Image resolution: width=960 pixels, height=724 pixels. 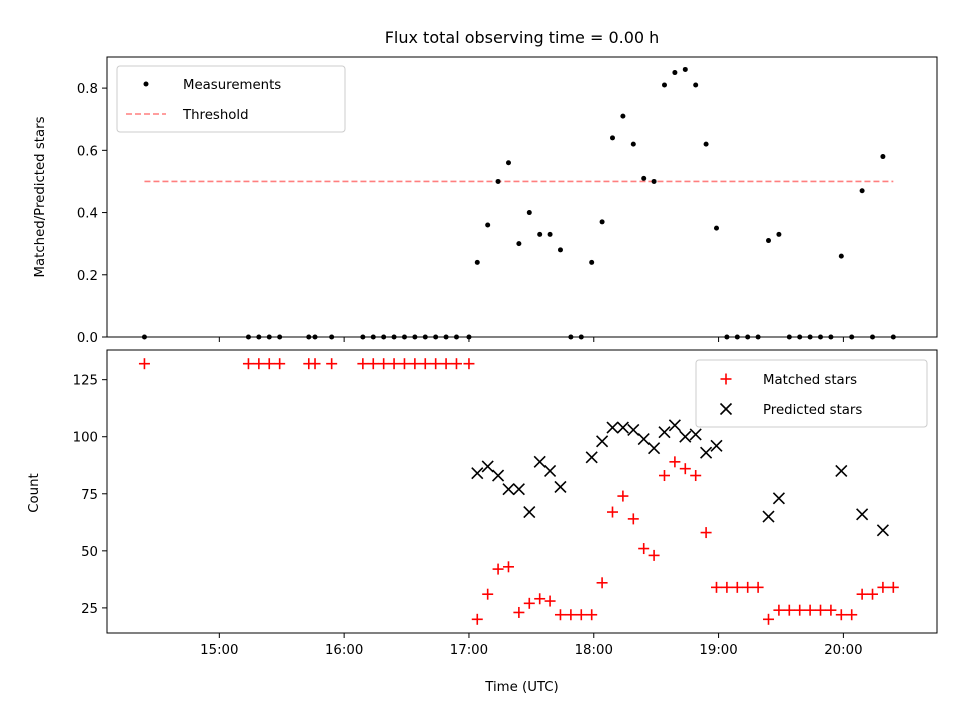 What do you see at coordinates (87, 214) in the screenshot?
I see `y-tick-label: 0.4` at bounding box center [87, 214].